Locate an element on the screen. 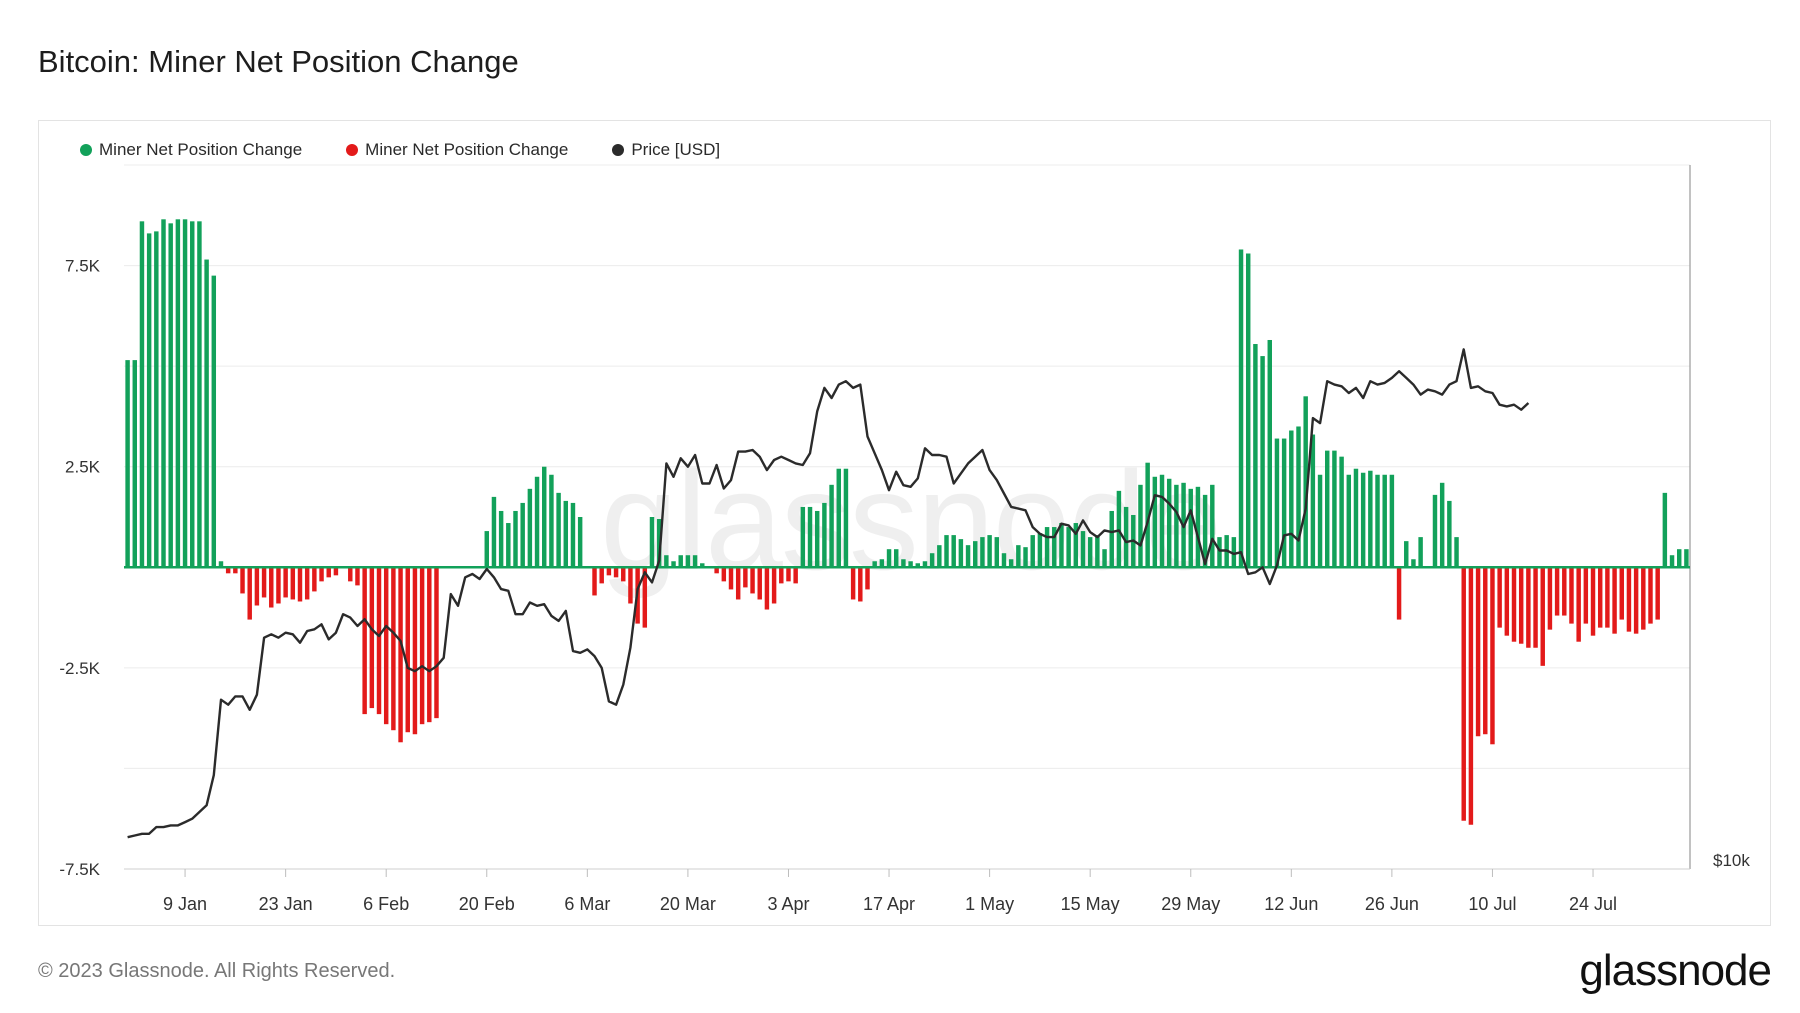 This screenshot has width=1800, height=1013. x-tick-label: 17 Apr is located at coordinates (889, 904).